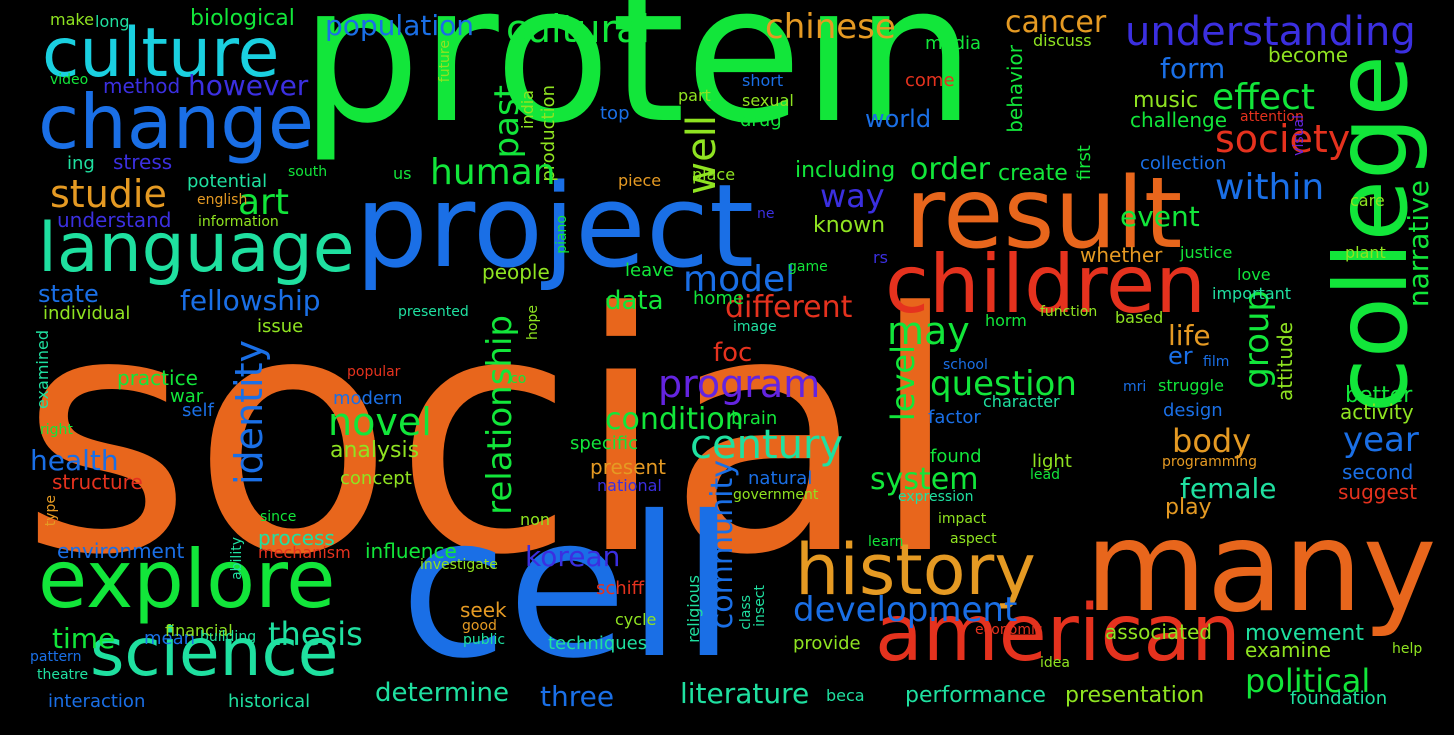 The image size is (1454, 735). I want to click on word-function: function, so click(1069, 312).